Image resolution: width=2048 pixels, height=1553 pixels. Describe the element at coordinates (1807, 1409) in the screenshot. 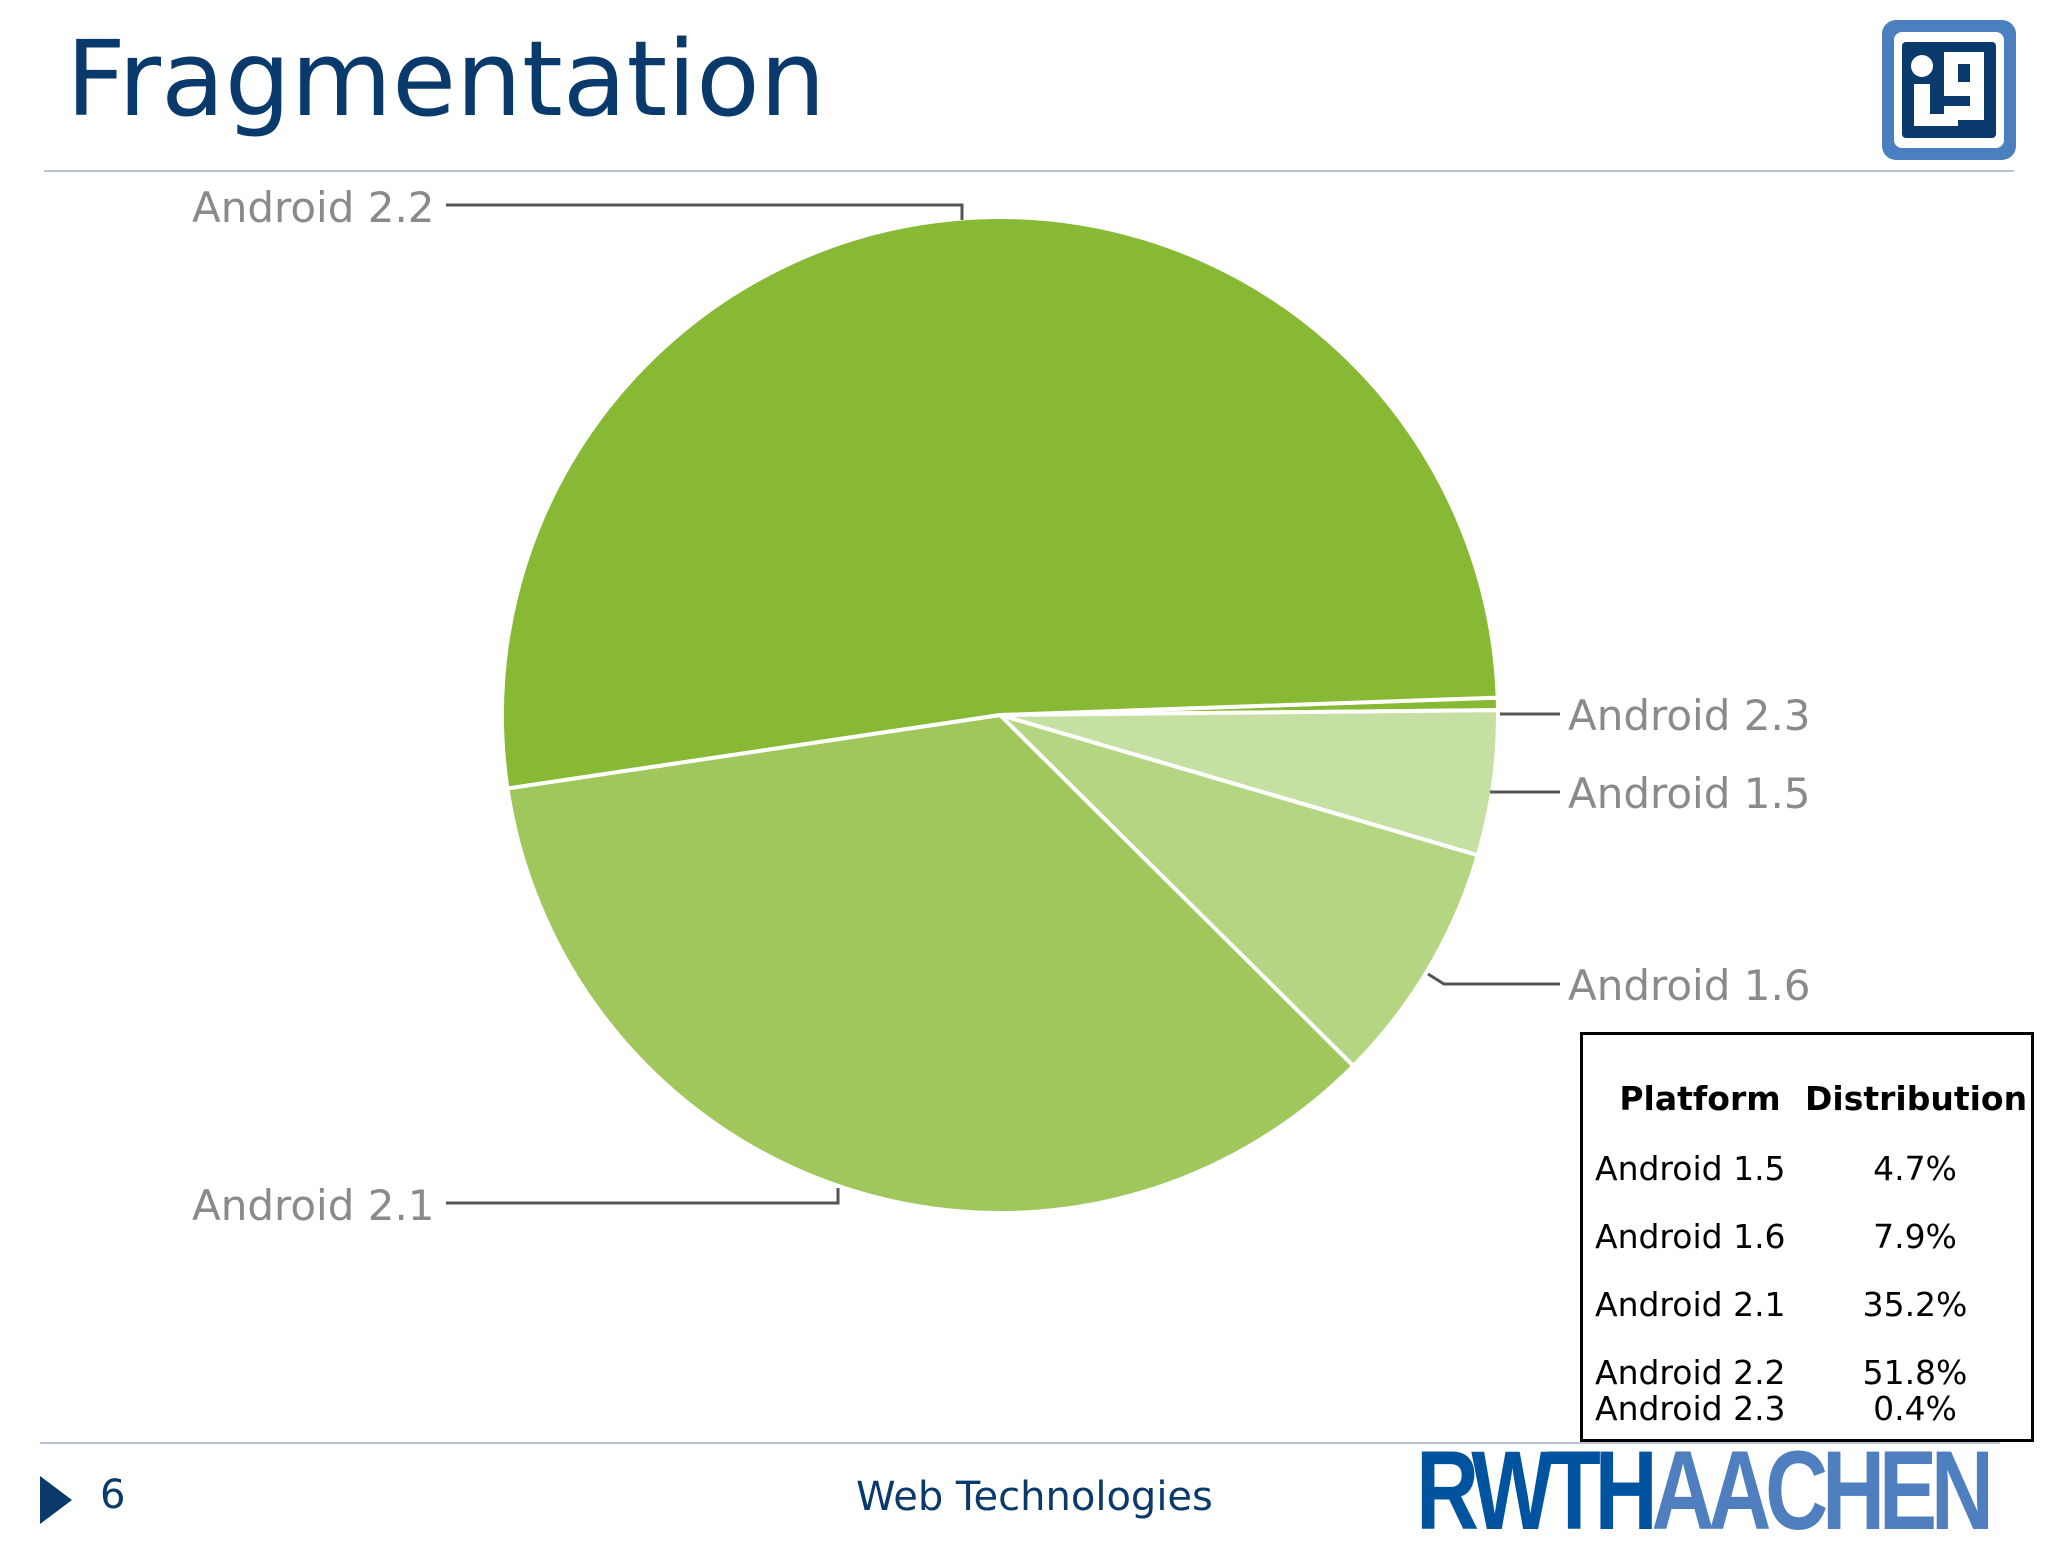

I see `table-row: Android 2.3 0.4%` at that location.